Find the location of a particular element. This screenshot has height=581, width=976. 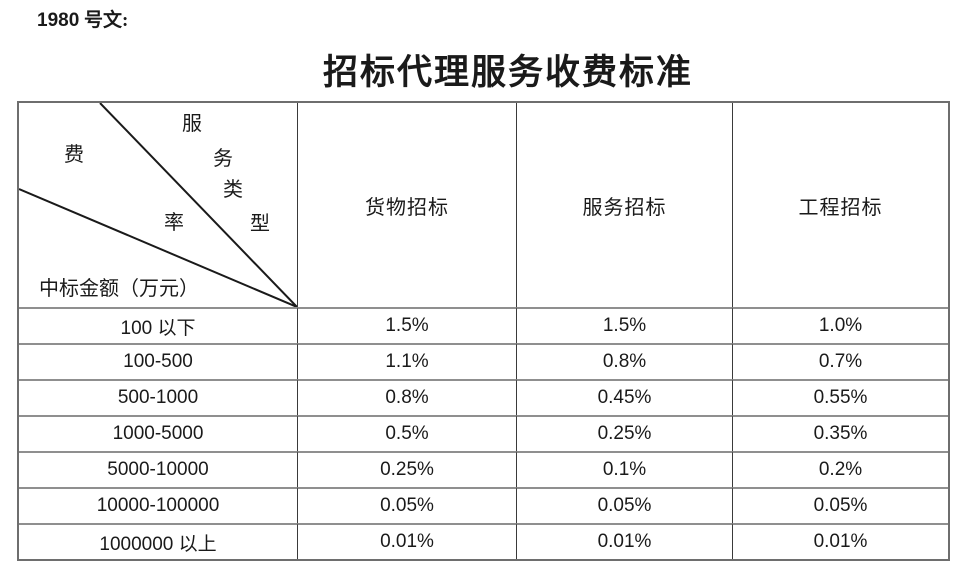

row-label: 100-500 is located at coordinates (158, 361).